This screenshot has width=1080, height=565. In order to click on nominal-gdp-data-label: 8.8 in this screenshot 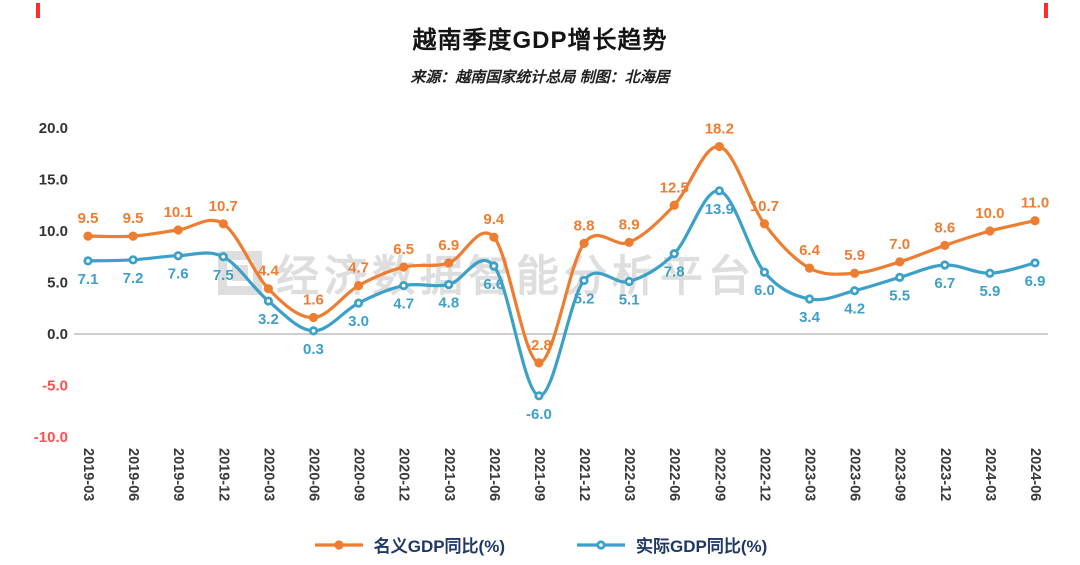, I will do `click(584, 225)`.